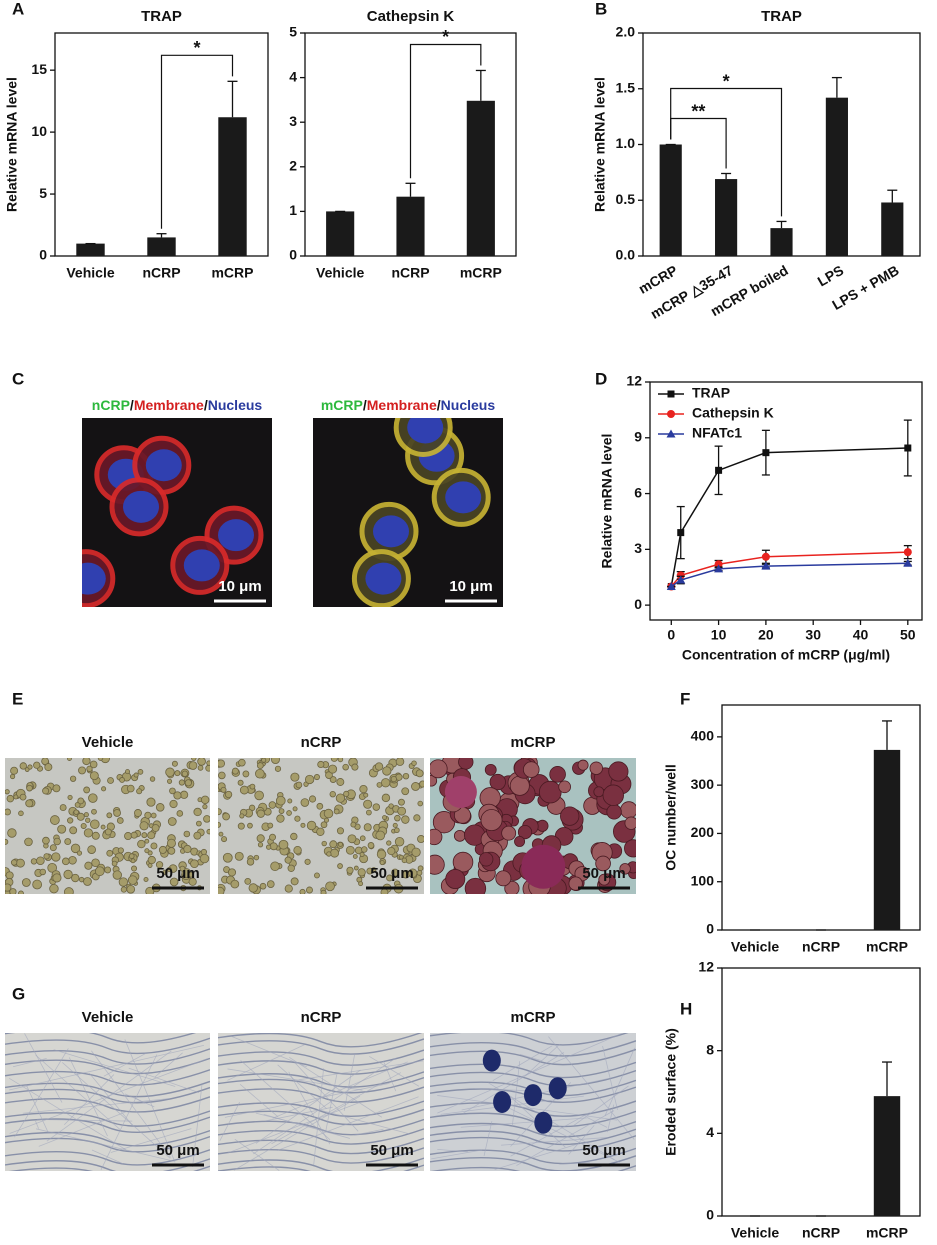  Describe the element at coordinates (601, 9) in the screenshot. I see `panel-label: B` at that location.